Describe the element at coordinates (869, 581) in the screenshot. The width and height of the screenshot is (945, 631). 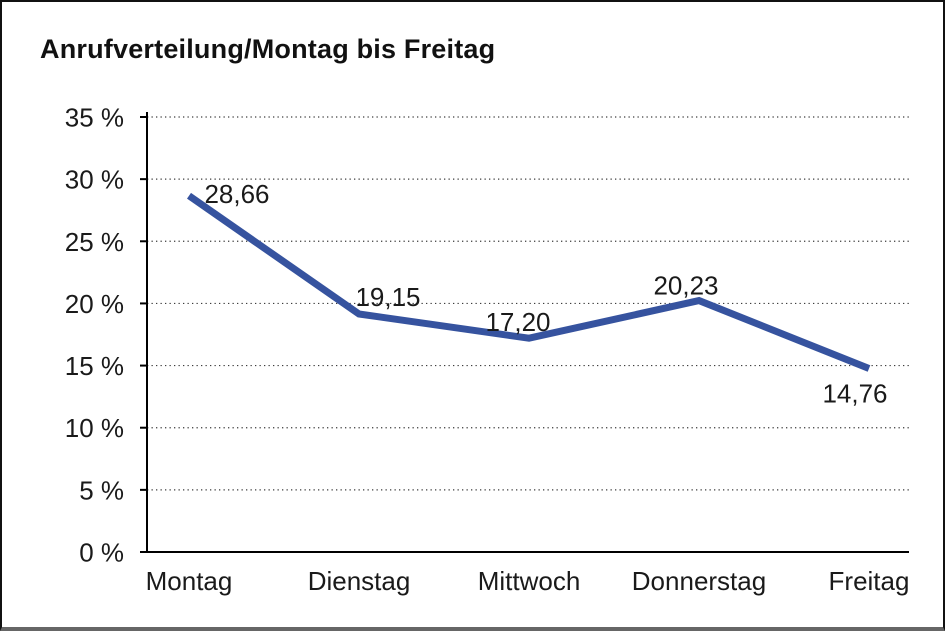
I see `x-category-label: Freitag` at that location.